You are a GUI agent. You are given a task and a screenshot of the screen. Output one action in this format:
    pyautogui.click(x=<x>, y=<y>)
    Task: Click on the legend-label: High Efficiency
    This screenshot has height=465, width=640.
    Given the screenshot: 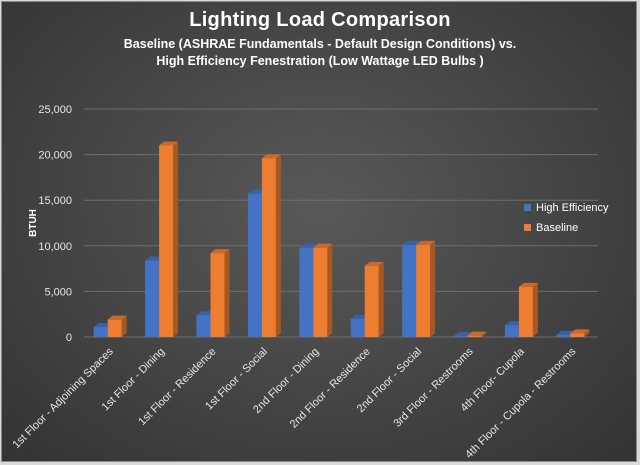 What is the action you would take?
    pyautogui.click(x=572, y=208)
    